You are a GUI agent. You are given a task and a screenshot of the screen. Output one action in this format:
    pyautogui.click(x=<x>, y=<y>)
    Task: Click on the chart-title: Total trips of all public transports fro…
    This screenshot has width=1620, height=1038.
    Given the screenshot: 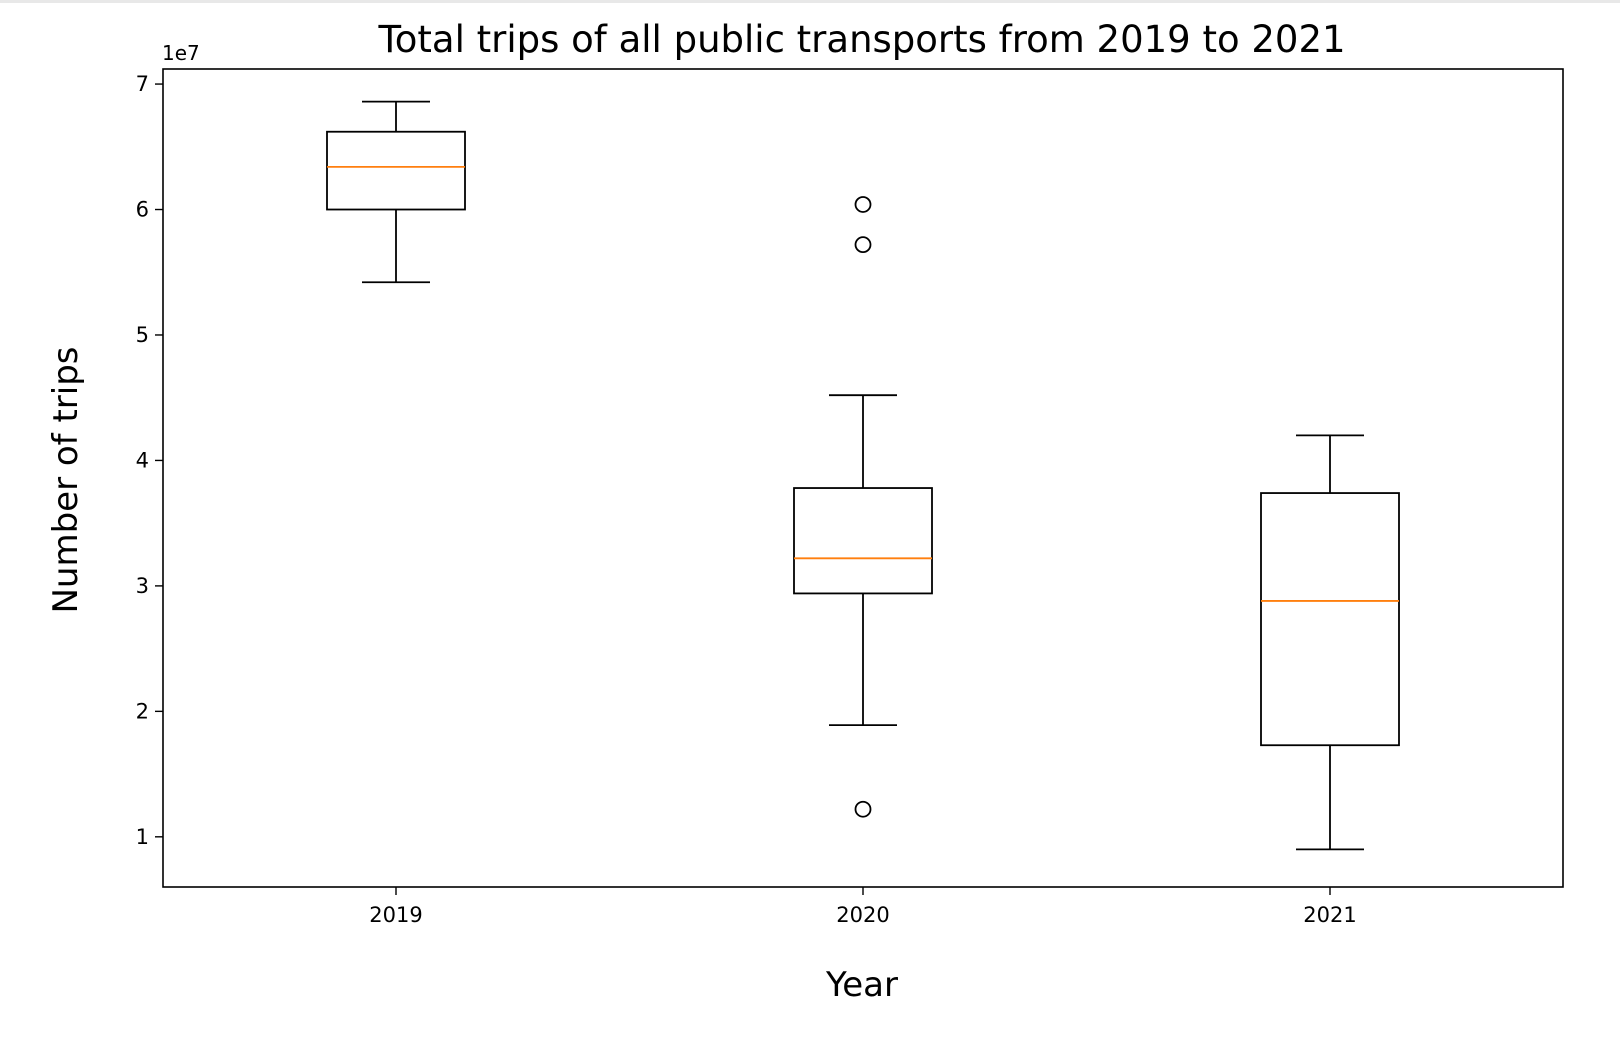 What is the action you would take?
    pyautogui.click(x=861, y=39)
    